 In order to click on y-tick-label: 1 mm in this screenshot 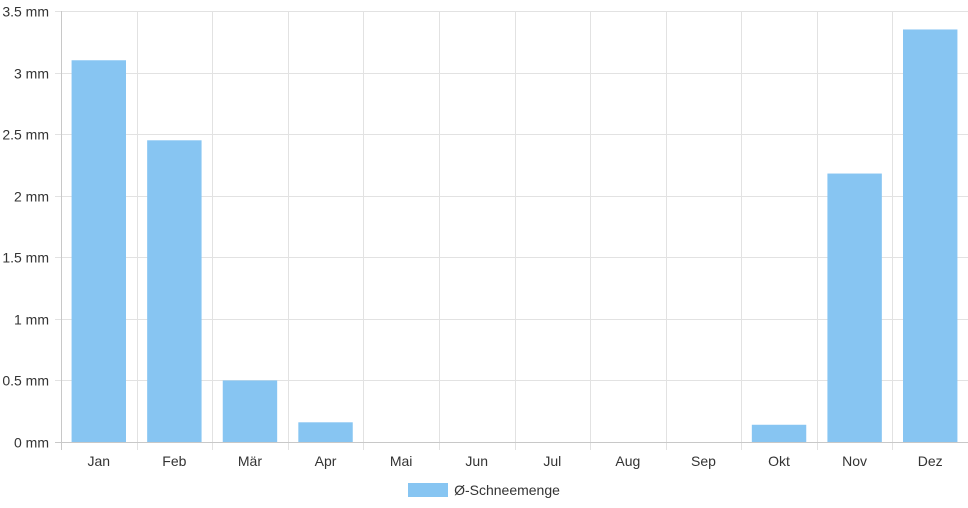, I will do `click(31, 320)`.